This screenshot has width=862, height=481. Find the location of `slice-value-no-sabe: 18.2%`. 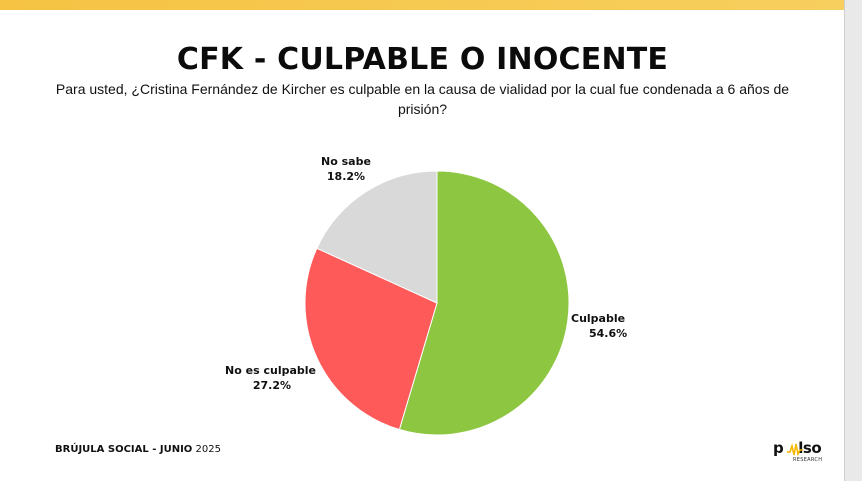

slice-value-no-sabe: 18.2% is located at coordinates (346, 176).